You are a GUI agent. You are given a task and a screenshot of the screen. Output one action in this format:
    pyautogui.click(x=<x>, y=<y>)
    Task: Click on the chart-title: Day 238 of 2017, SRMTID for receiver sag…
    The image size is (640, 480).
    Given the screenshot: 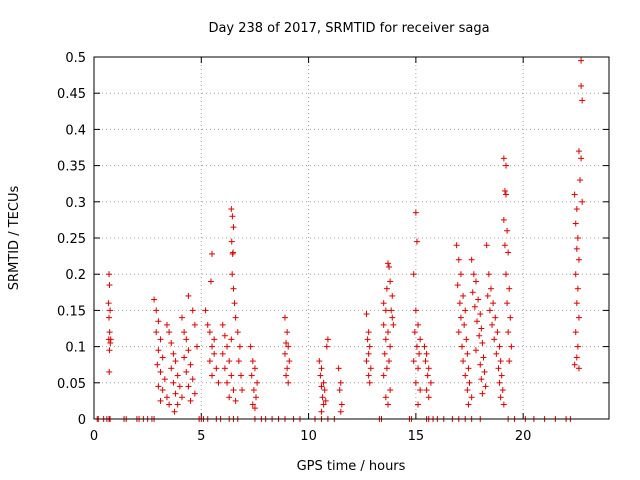 What is the action you would take?
    pyautogui.click(x=348, y=28)
    